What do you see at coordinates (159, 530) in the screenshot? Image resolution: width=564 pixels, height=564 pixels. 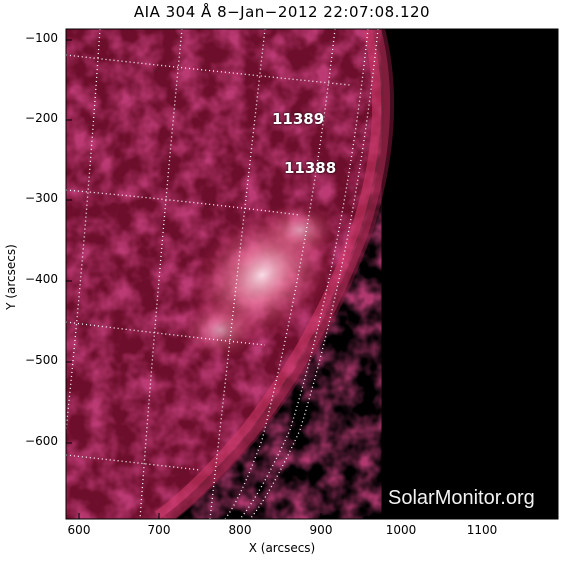 I see `x-tick-label: 700` at bounding box center [159, 530].